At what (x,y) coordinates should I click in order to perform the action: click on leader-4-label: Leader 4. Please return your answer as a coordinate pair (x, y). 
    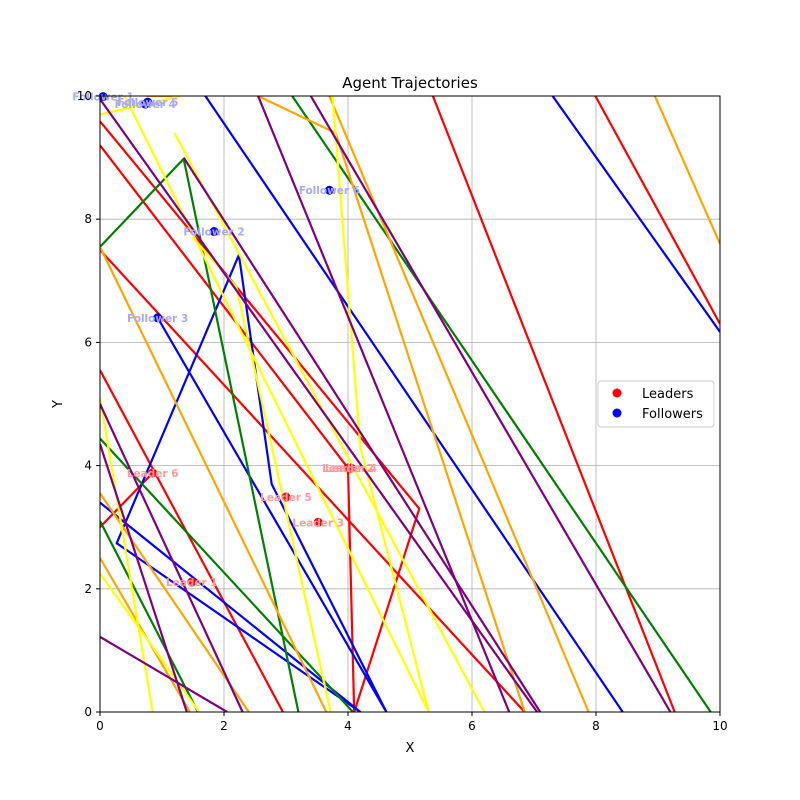
    Looking at the image, I should click on (351, 469).